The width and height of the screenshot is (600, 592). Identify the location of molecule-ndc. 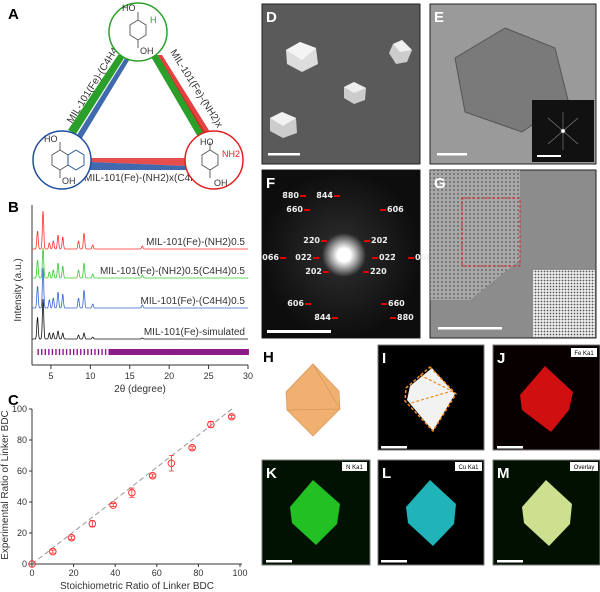
(68, 160).